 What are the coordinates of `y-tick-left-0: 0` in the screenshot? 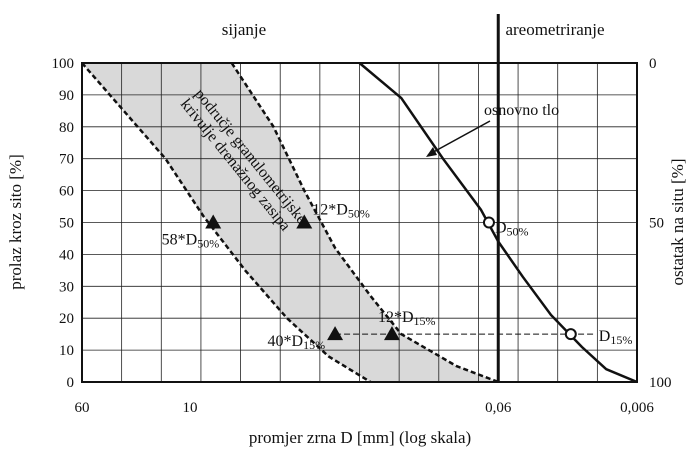 It's located at (71, 383).